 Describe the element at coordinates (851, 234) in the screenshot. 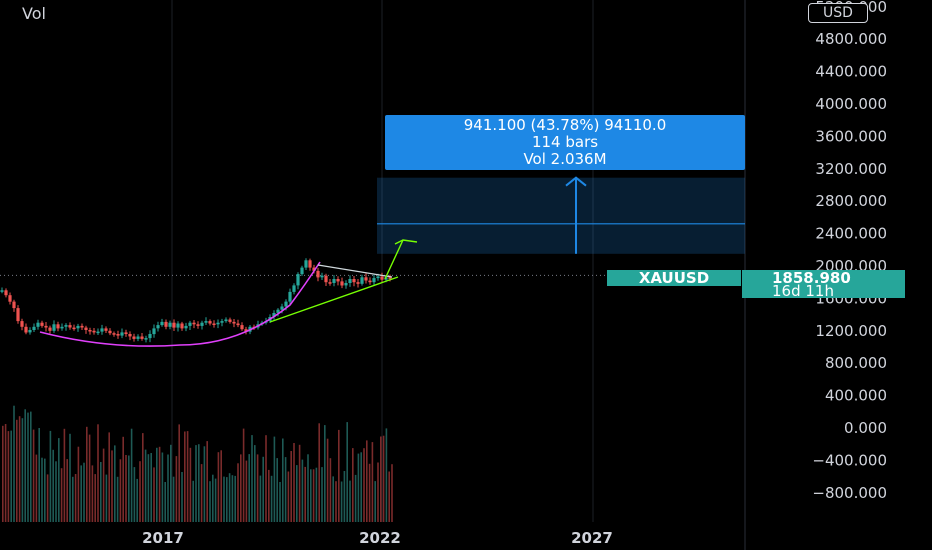

I see `y-tick-label: 2400.000` at that location.